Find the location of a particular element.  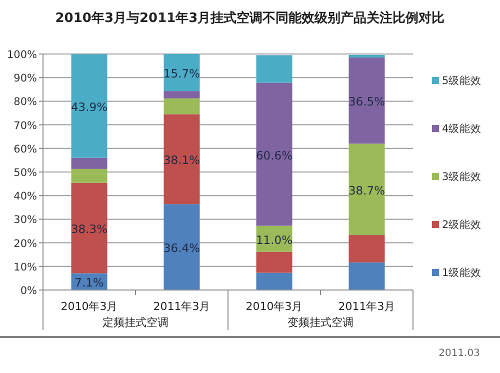

y-tick-label: 30% is located at coordinates (26, 220).